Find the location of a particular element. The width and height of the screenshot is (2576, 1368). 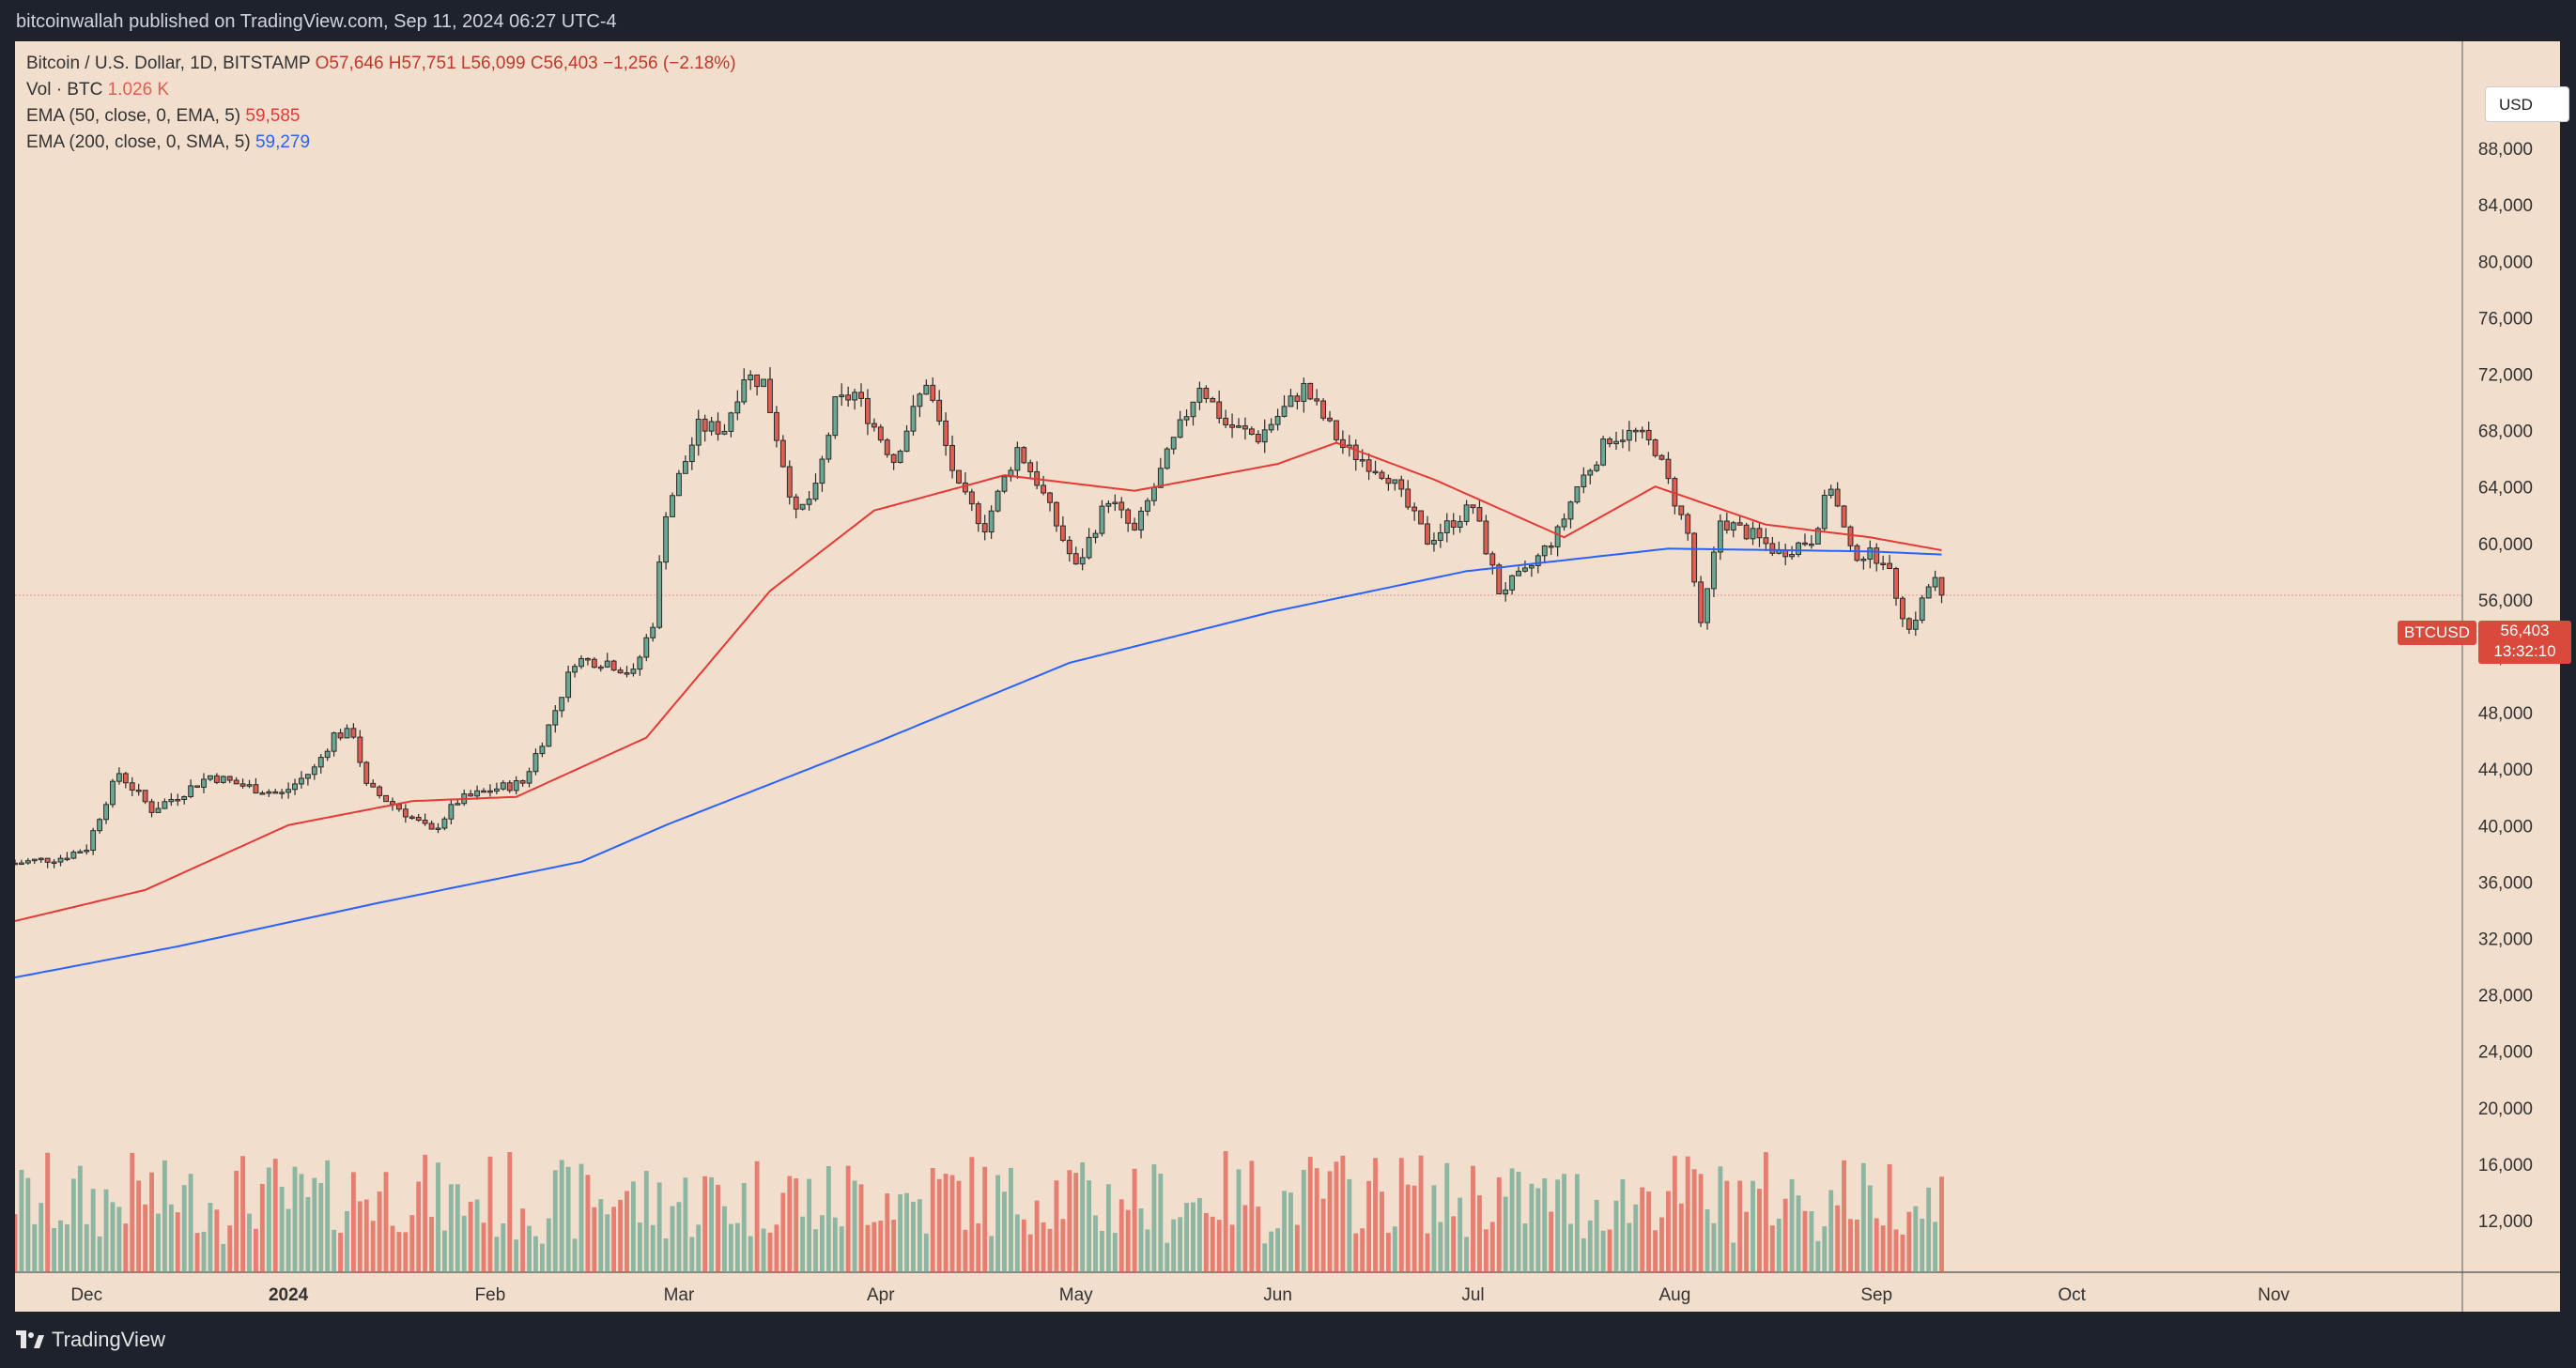

y-tick-label: 84,000 is located at coordinates (2505, 206).